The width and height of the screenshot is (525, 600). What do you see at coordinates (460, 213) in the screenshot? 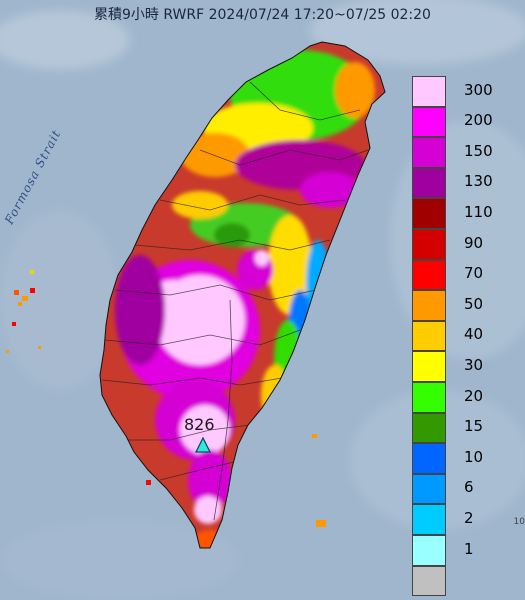
I see `legend-row: 110` at bounding box center [460, 213].